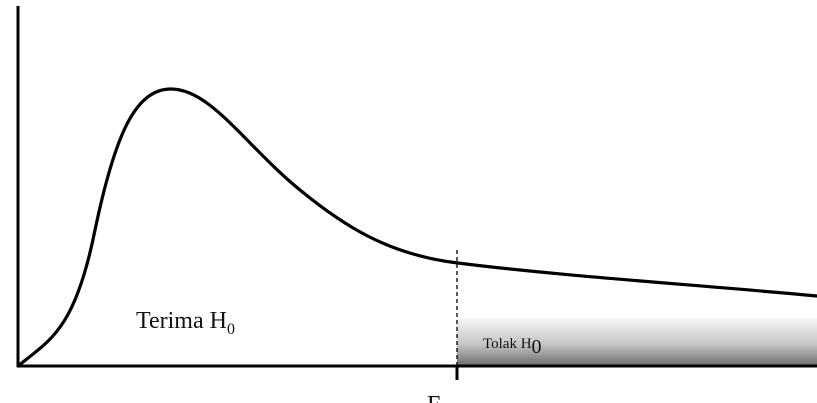 This screenshot has width=817, height=403. I want to click on critical-label-main: F, so click(433, 397).